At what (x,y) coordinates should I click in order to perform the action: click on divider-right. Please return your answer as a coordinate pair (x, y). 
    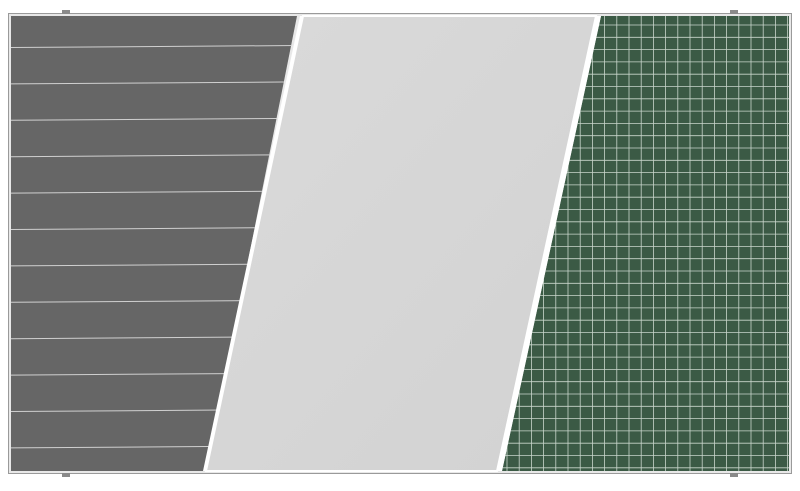
    Looking at the image, I should click on (549, 243).